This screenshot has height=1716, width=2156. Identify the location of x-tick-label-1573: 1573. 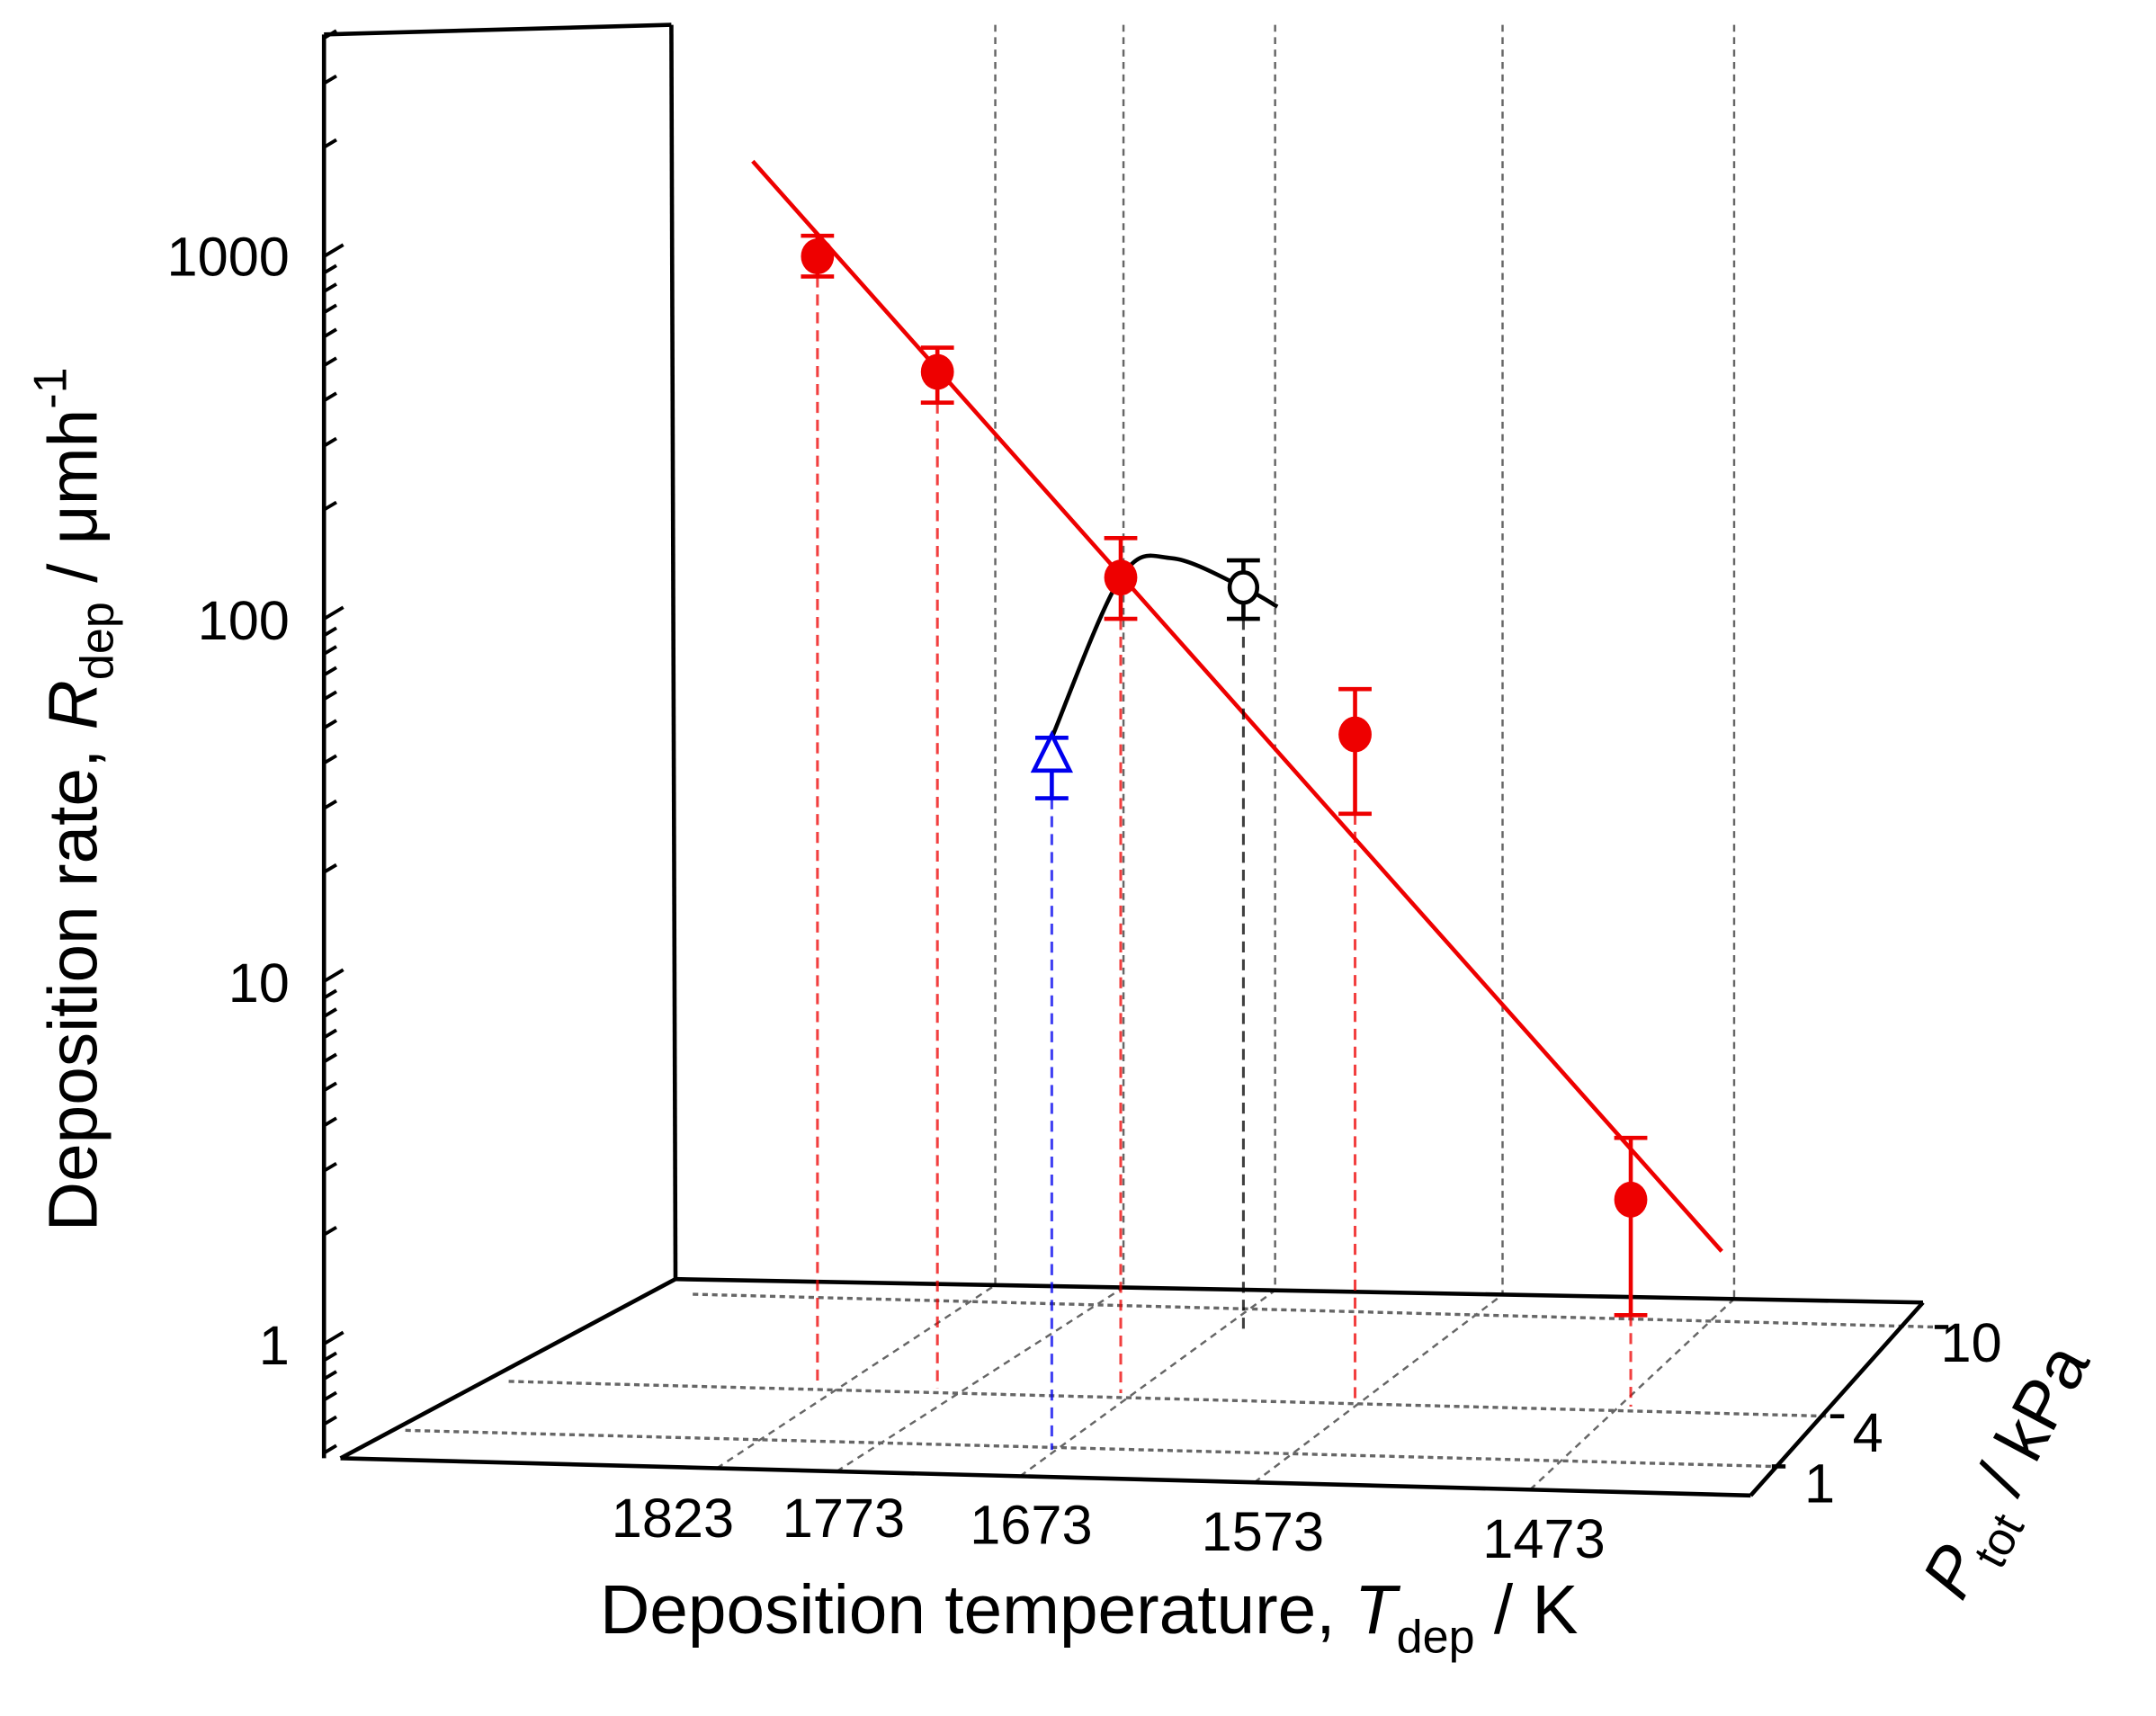
(1263, 1531).